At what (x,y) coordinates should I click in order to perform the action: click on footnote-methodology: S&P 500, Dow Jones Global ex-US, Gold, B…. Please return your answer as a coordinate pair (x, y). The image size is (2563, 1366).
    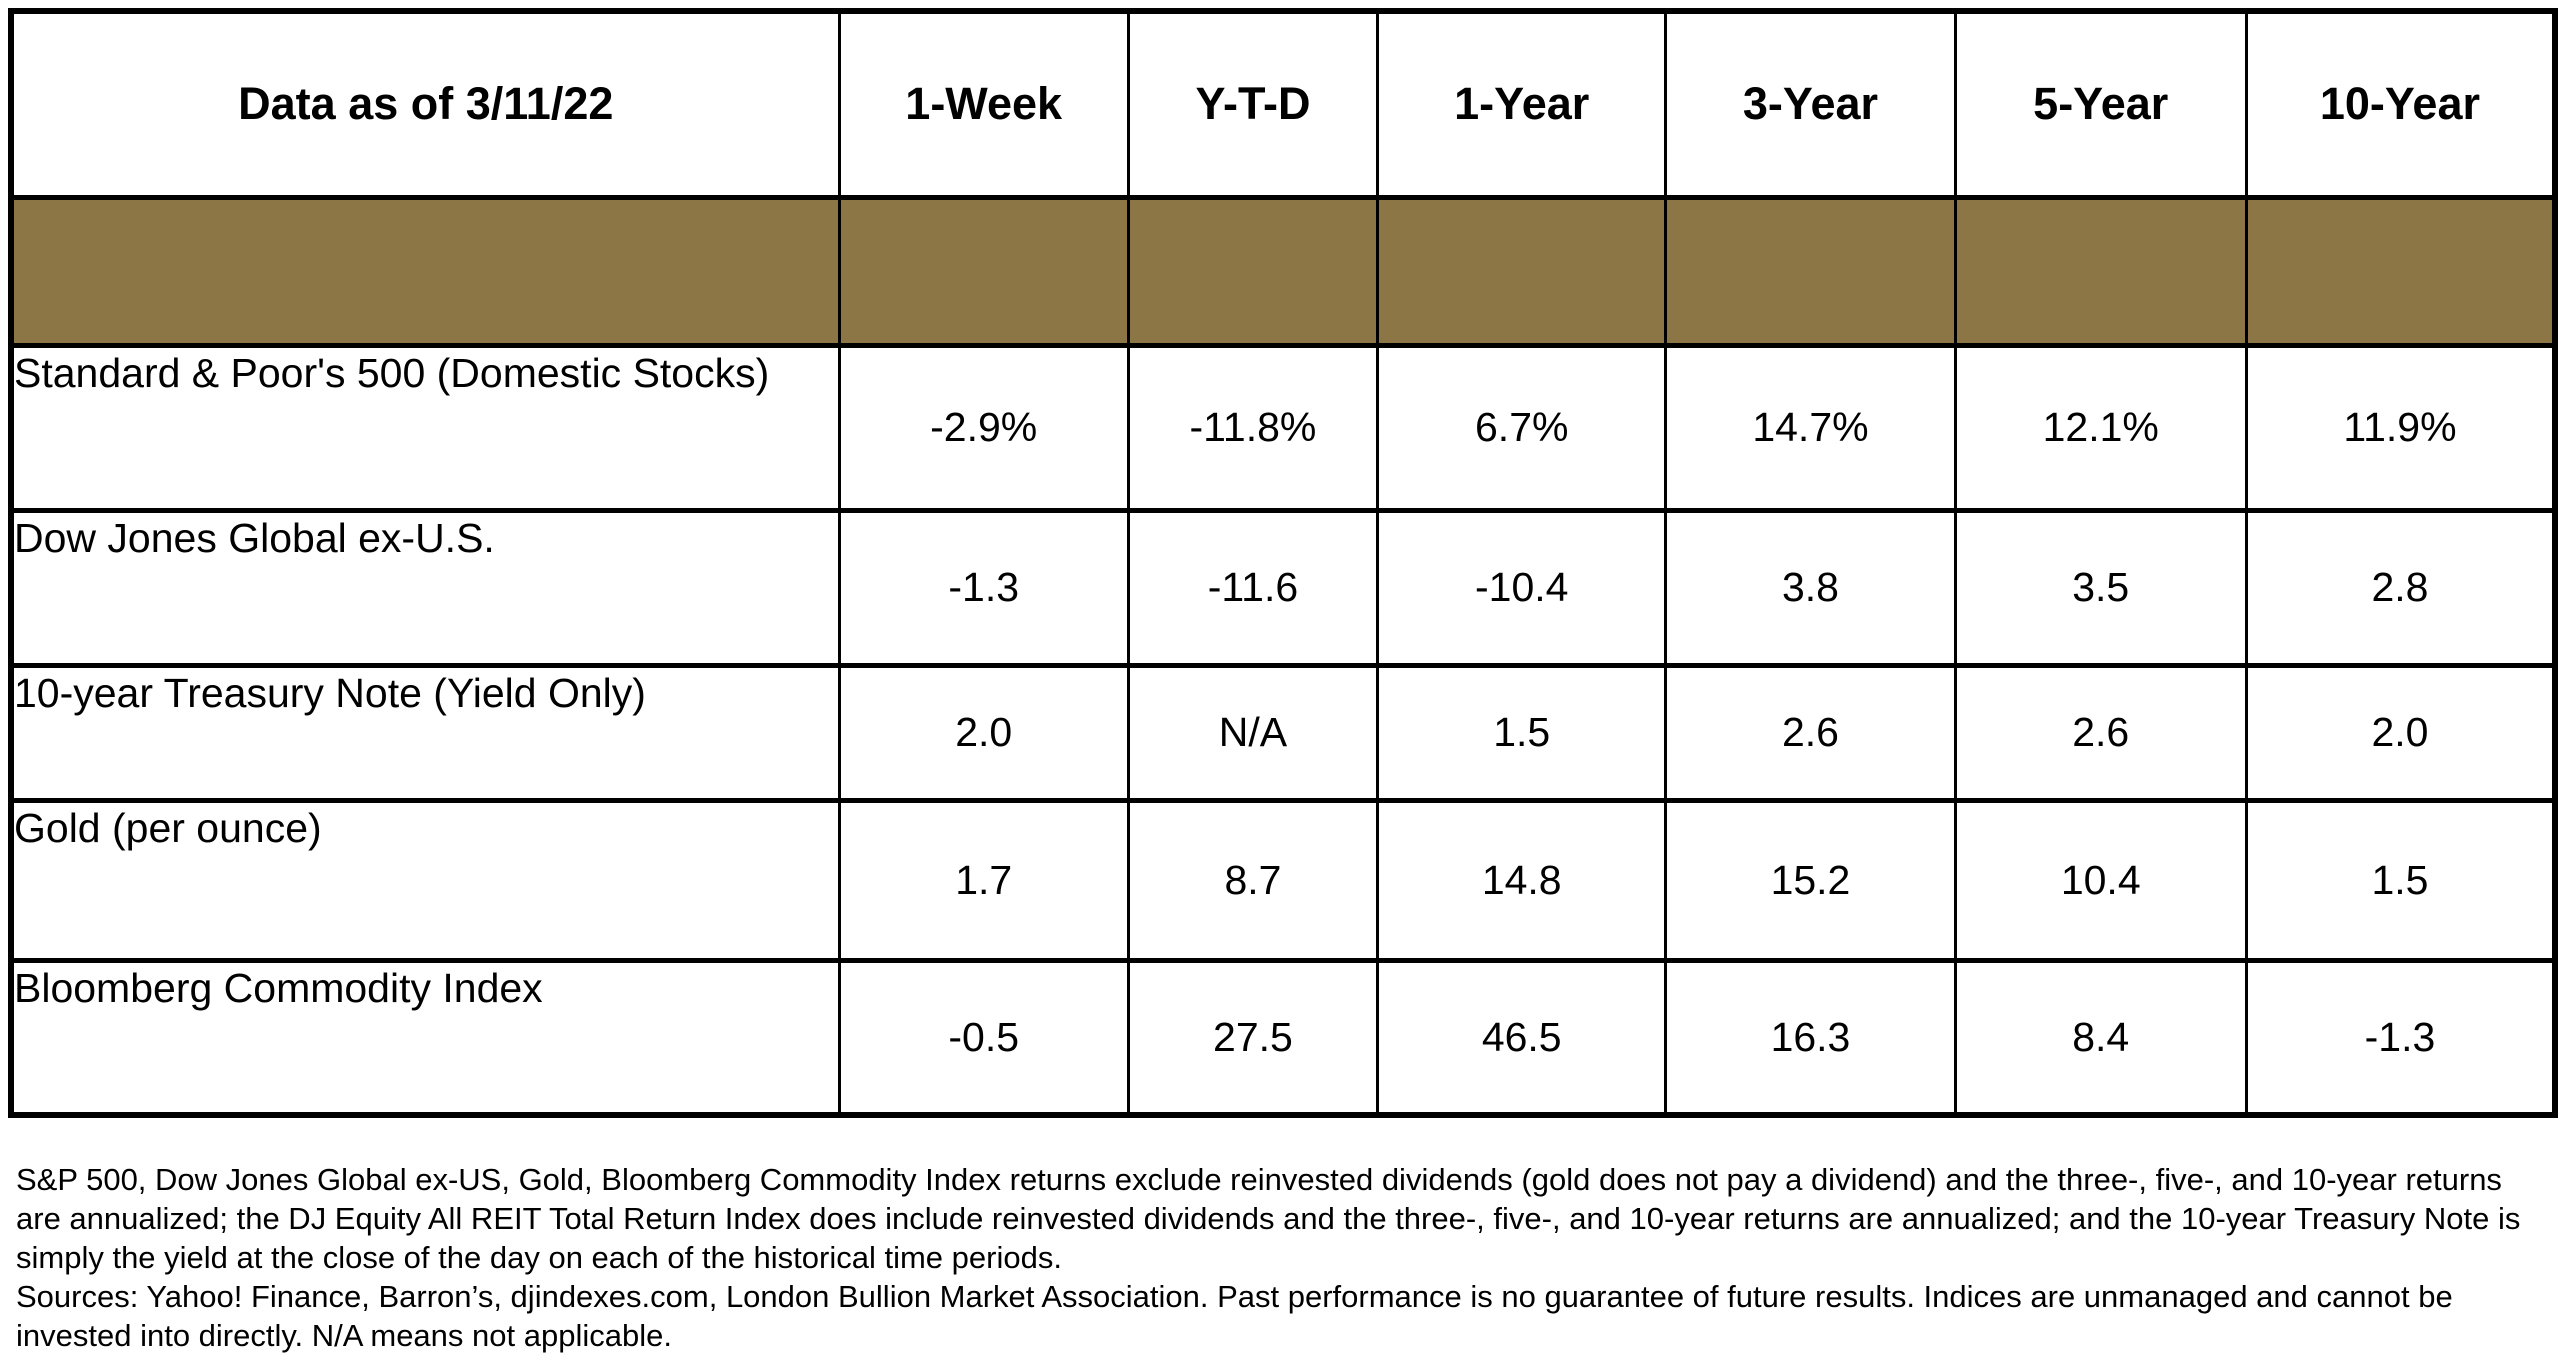
    Looking at the image, I should click on (1268, 1219).